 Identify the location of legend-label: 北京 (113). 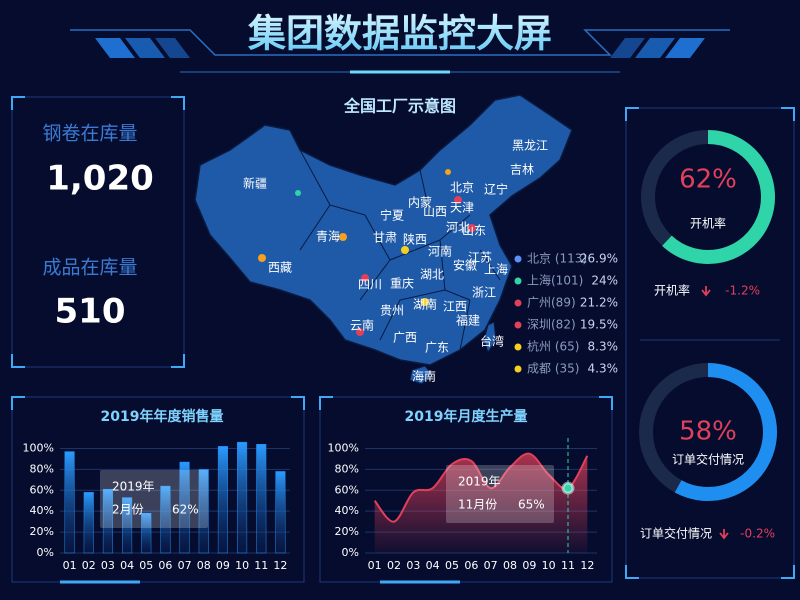
(557, 259).